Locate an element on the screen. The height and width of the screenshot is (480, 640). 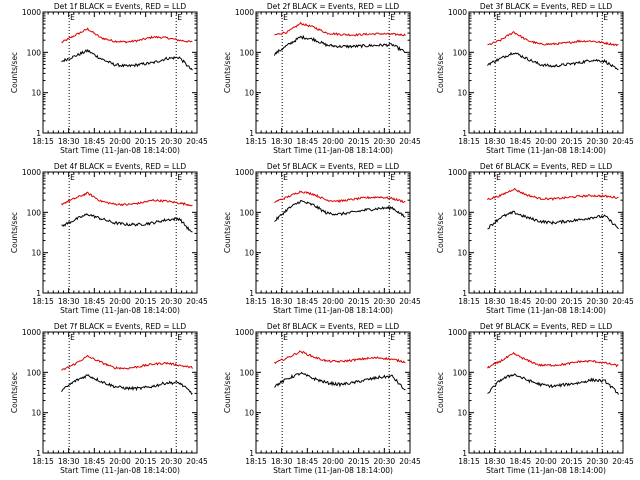
panel-title: Det 2f BLACK = Events, RED = LLD is located at coordinates (333, 6).